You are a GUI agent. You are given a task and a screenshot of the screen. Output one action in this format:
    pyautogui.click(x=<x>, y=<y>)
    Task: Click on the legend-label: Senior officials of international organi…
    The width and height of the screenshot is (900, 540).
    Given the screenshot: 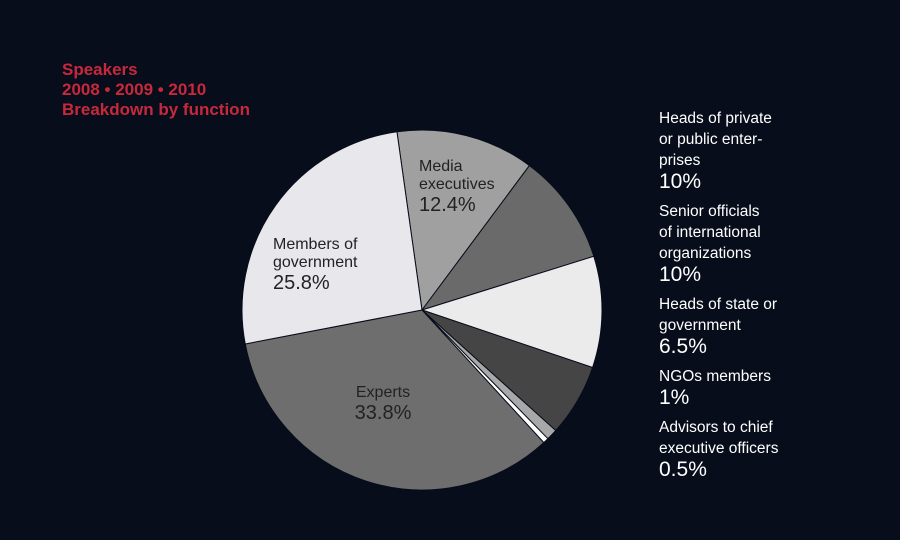 What is the action you would take?
    pyautogui.click(x=710, y=232)
    